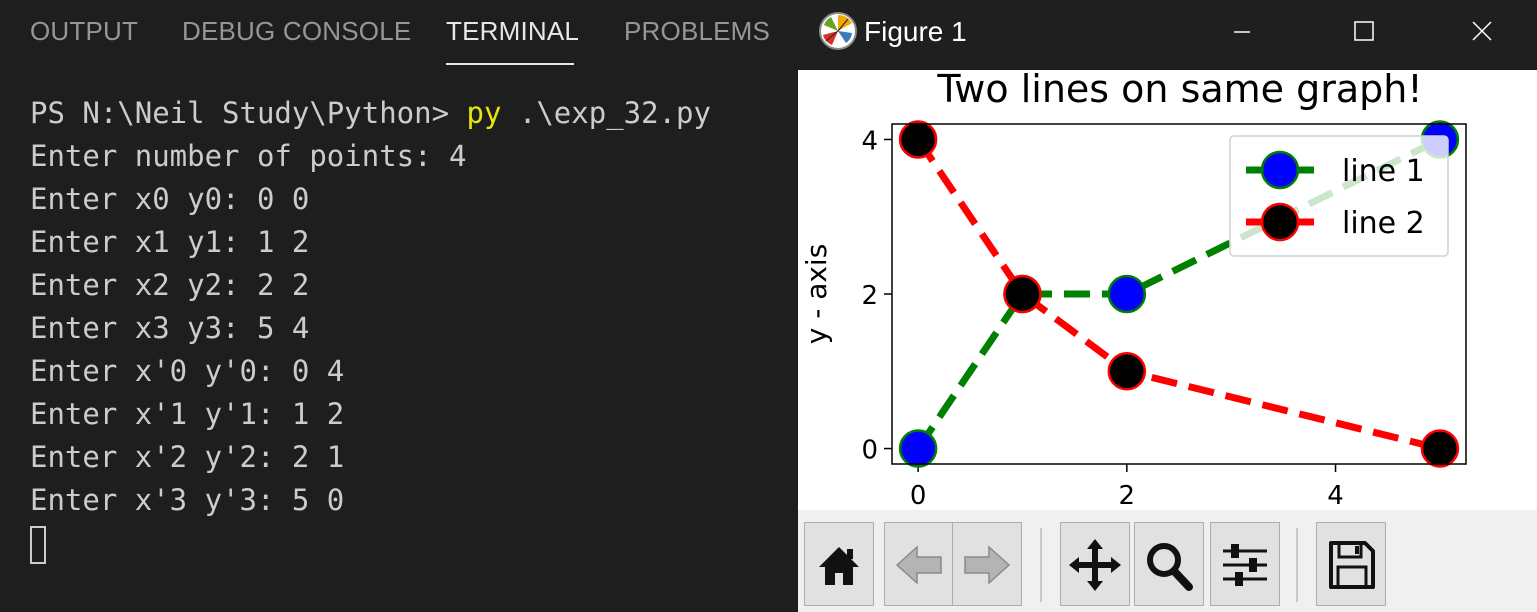  What do you see at coordinates (513, 31) in the screenshot?
I see `tab-terminal: TERMINAL` at bounding box center [513, 31].